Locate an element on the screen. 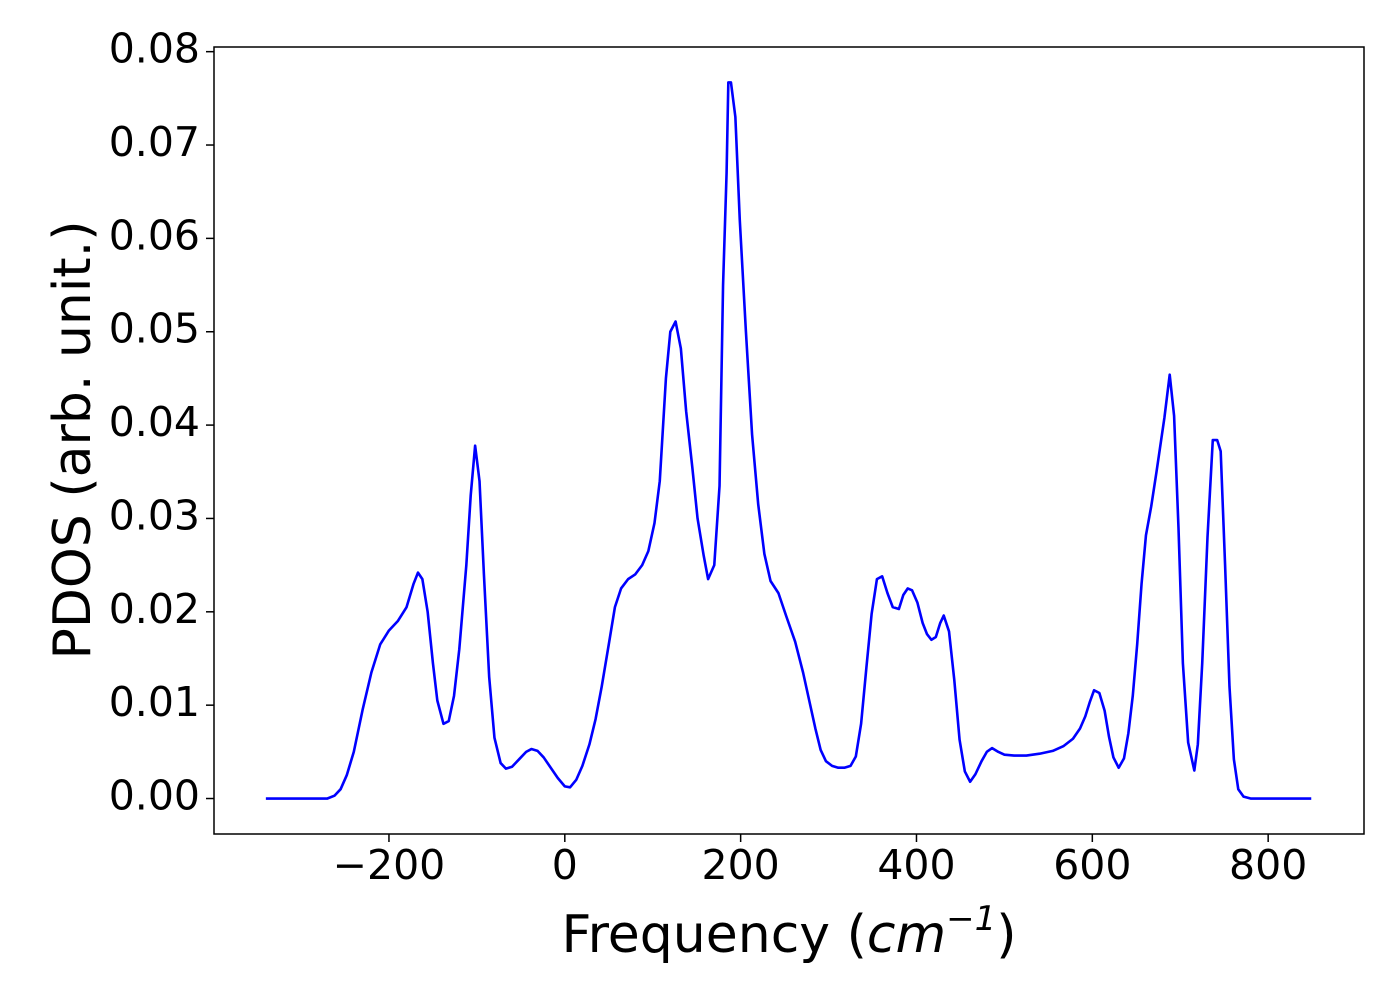  y-axis-label: PDOS (arb. unit.) is located at coordinates (73, 439).